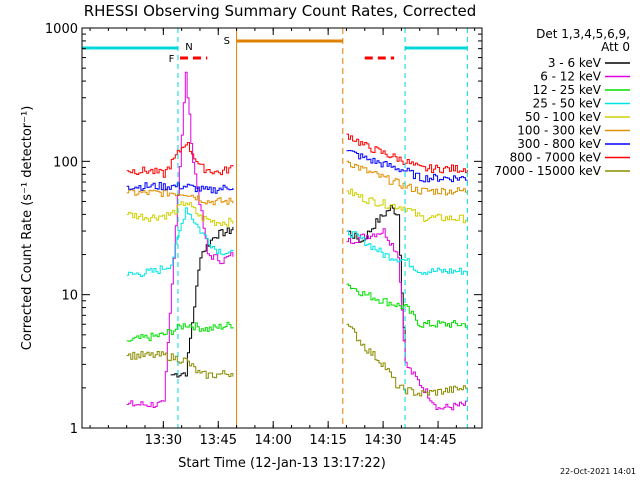 The width and height of the screenshot is (640, 480). What do you see at coordinates (27, 228) in the screenshot?
I see `y-axis-label: Corrected Count Rate (s⁻¹ detector⁻¹)` at bounding box center [27, 228].